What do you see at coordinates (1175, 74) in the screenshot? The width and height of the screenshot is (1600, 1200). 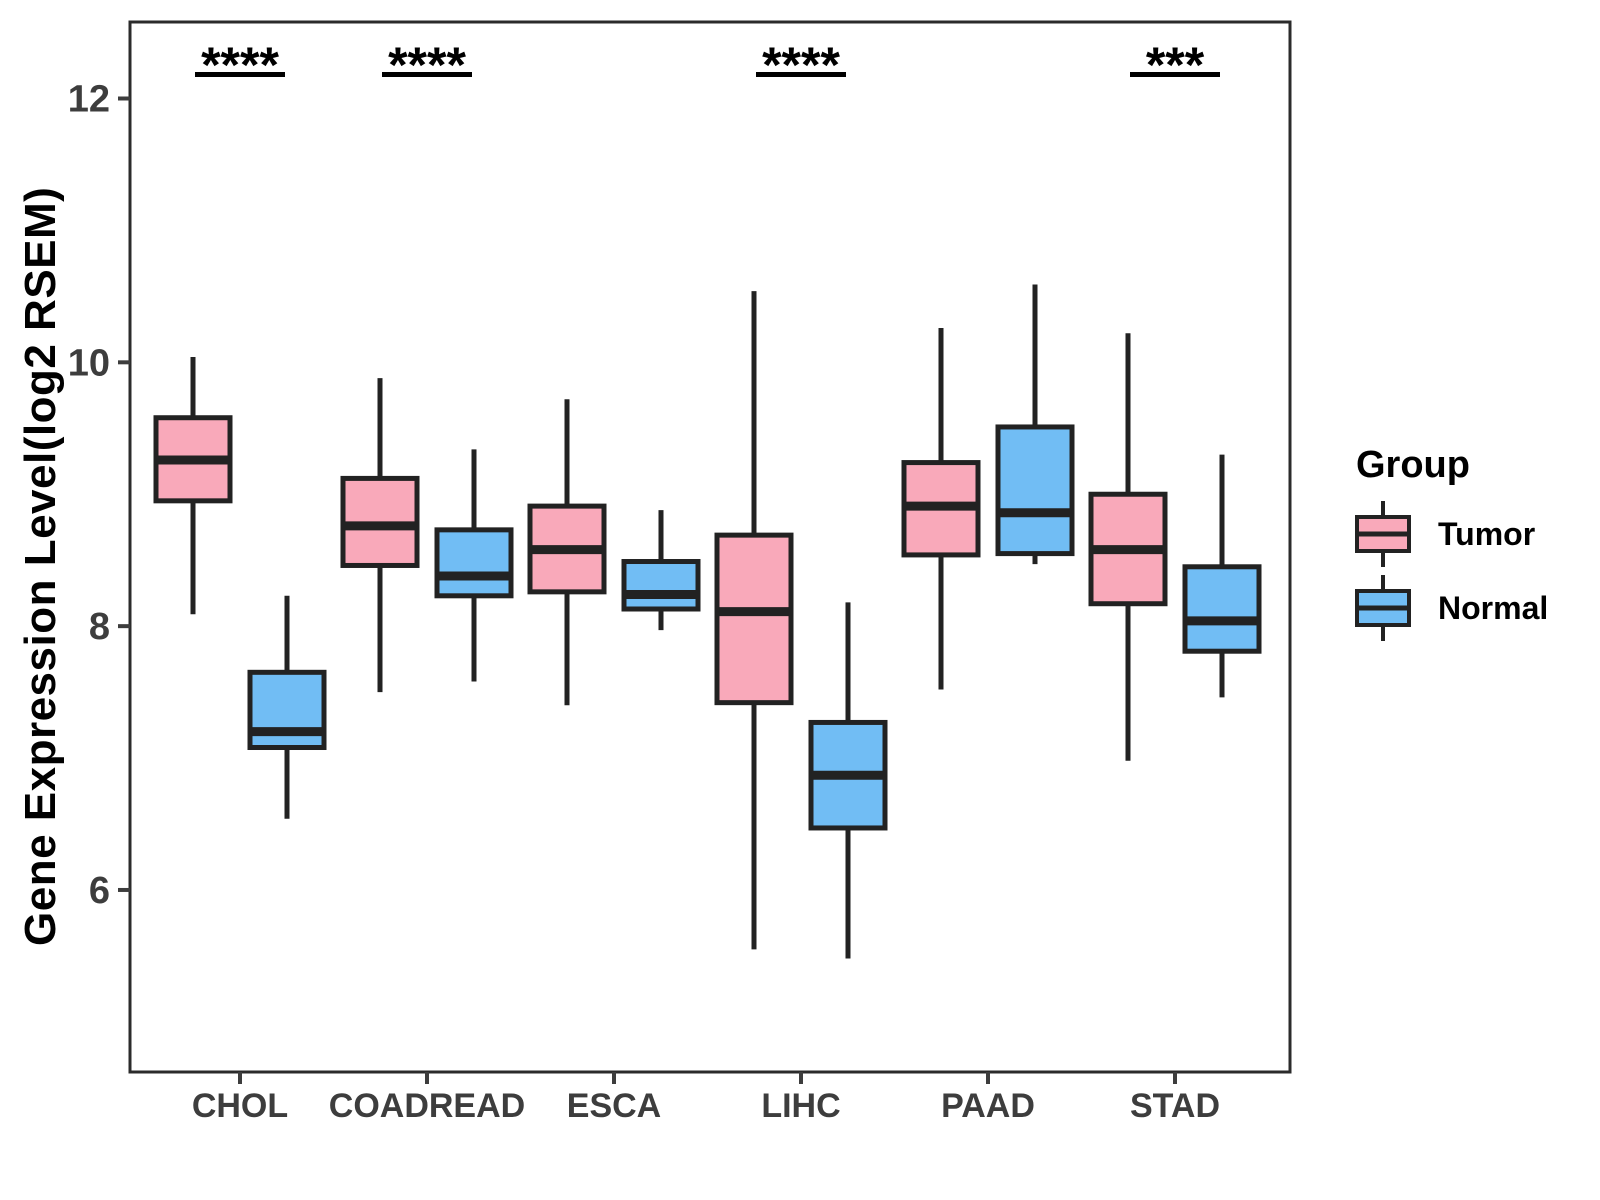 I see `significance-bar-stad` at bounding box center [1175, 74].